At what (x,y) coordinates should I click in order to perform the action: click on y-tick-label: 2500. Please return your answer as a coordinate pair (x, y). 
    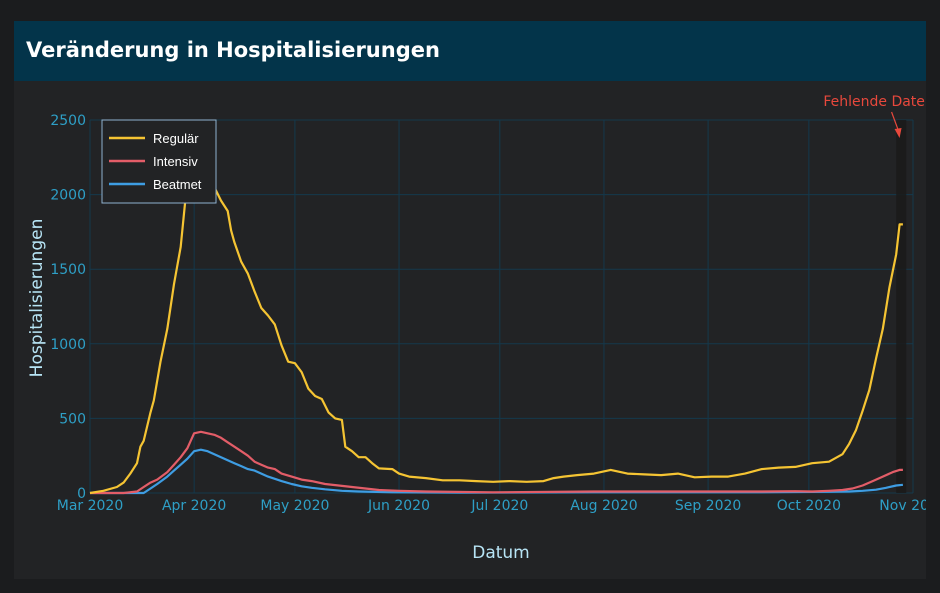
    Looking at the image, I should click on (68, 121).